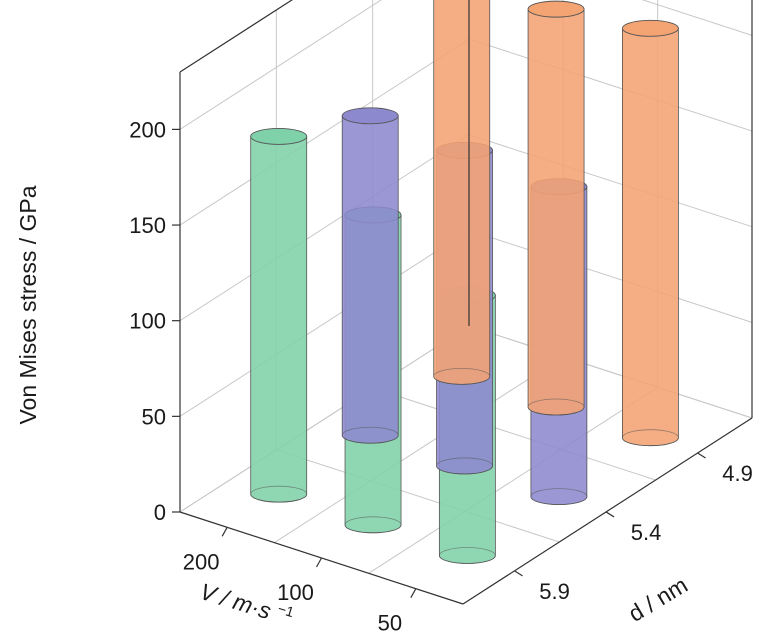  What do you see at coordinates (201, 561) in the screenshot?
I see `x-tick-label: 200` at bounding box center [201, 561].